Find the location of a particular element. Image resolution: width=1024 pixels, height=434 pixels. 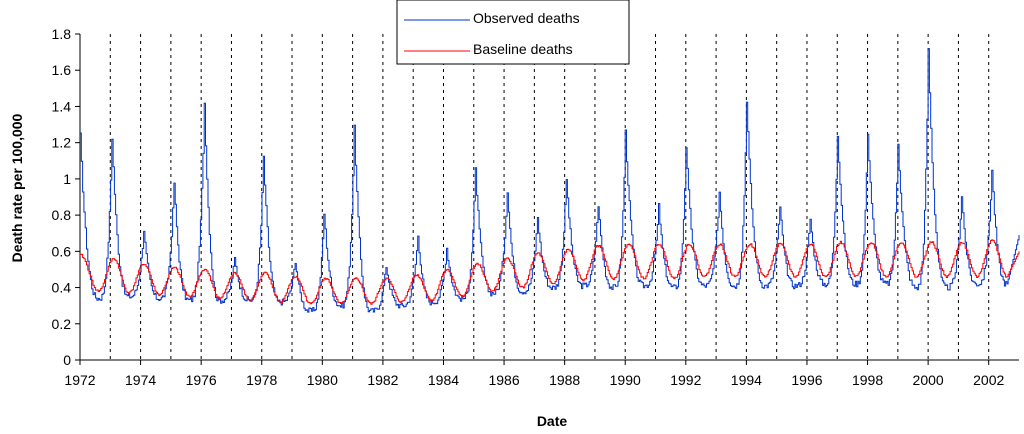

y-tick-label: 1.6 is located at coordinates (62, 70).